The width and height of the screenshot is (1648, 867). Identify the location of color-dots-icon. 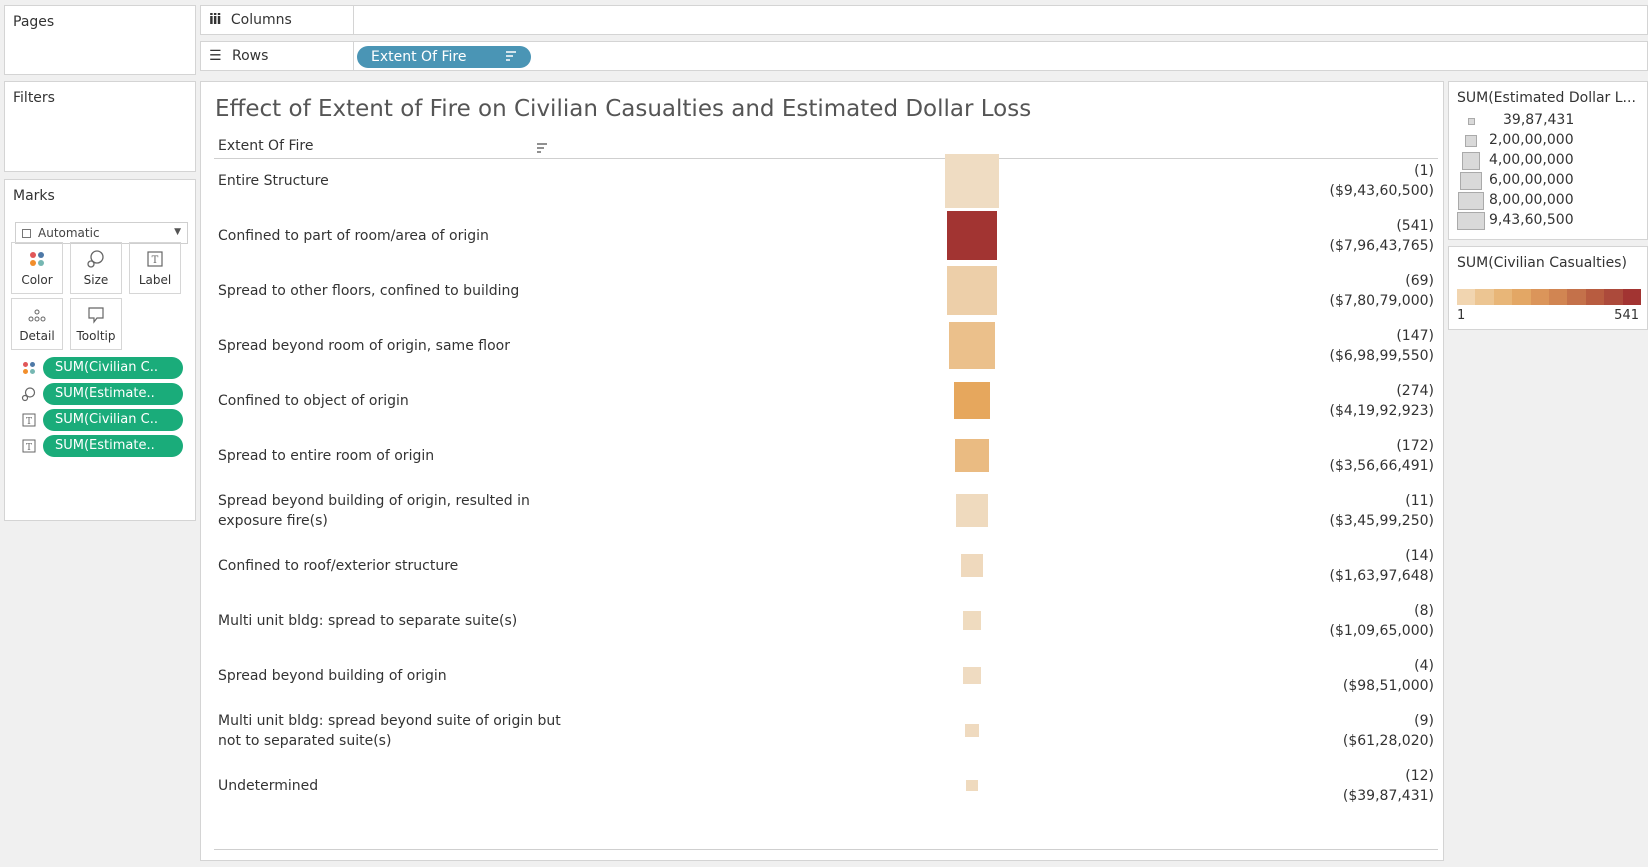
(37, 259).